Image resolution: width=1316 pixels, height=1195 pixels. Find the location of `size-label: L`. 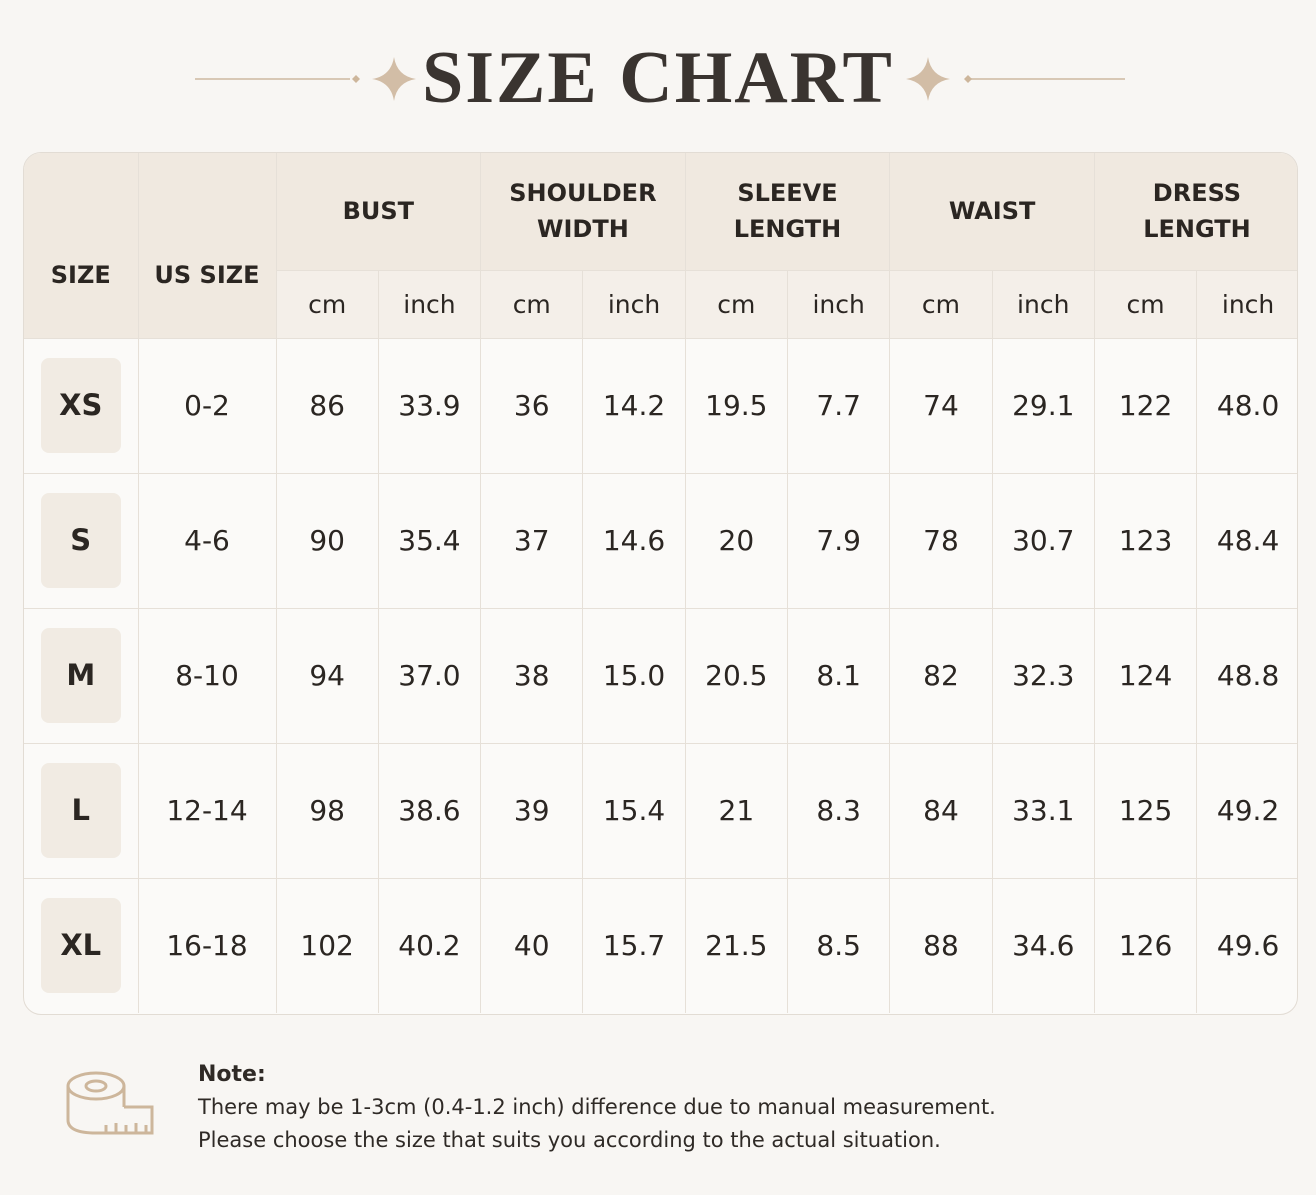

size-label: L is located at coordinates (80, 810).